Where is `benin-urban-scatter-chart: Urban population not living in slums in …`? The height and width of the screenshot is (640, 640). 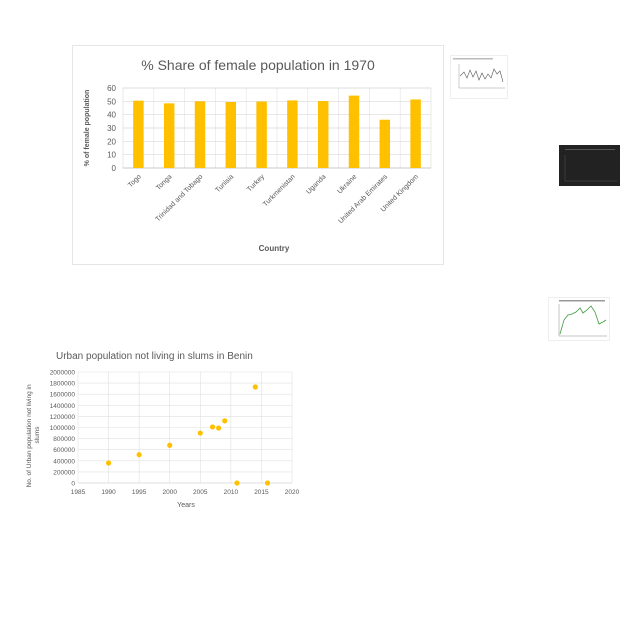 benin-urban-scatter-chart: Urban population not living in slums in … is located at coordinates (163, 429).